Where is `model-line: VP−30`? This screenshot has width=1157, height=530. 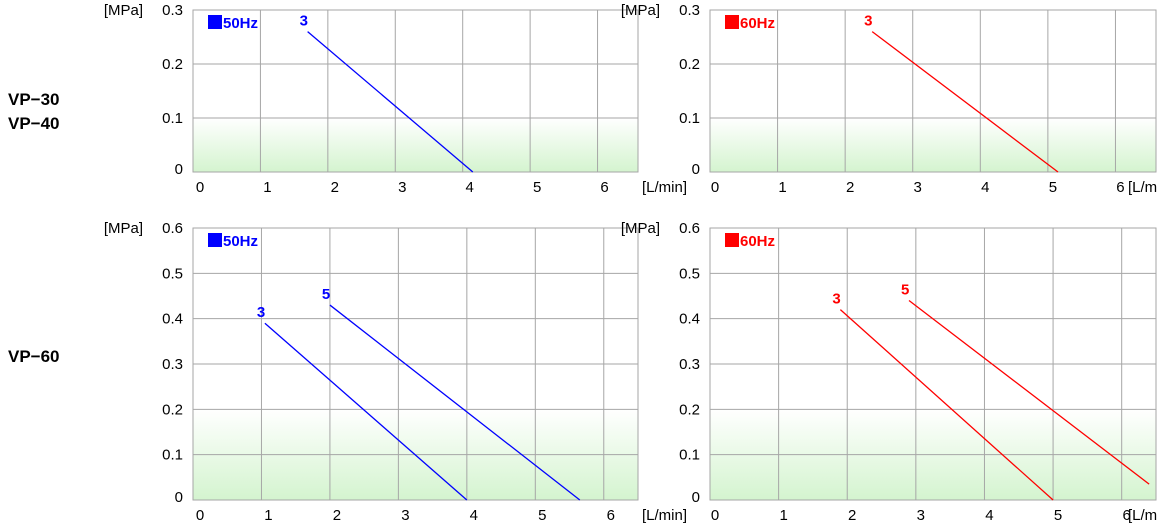 model-line: VP−30 is located at coordinates (34, 99).